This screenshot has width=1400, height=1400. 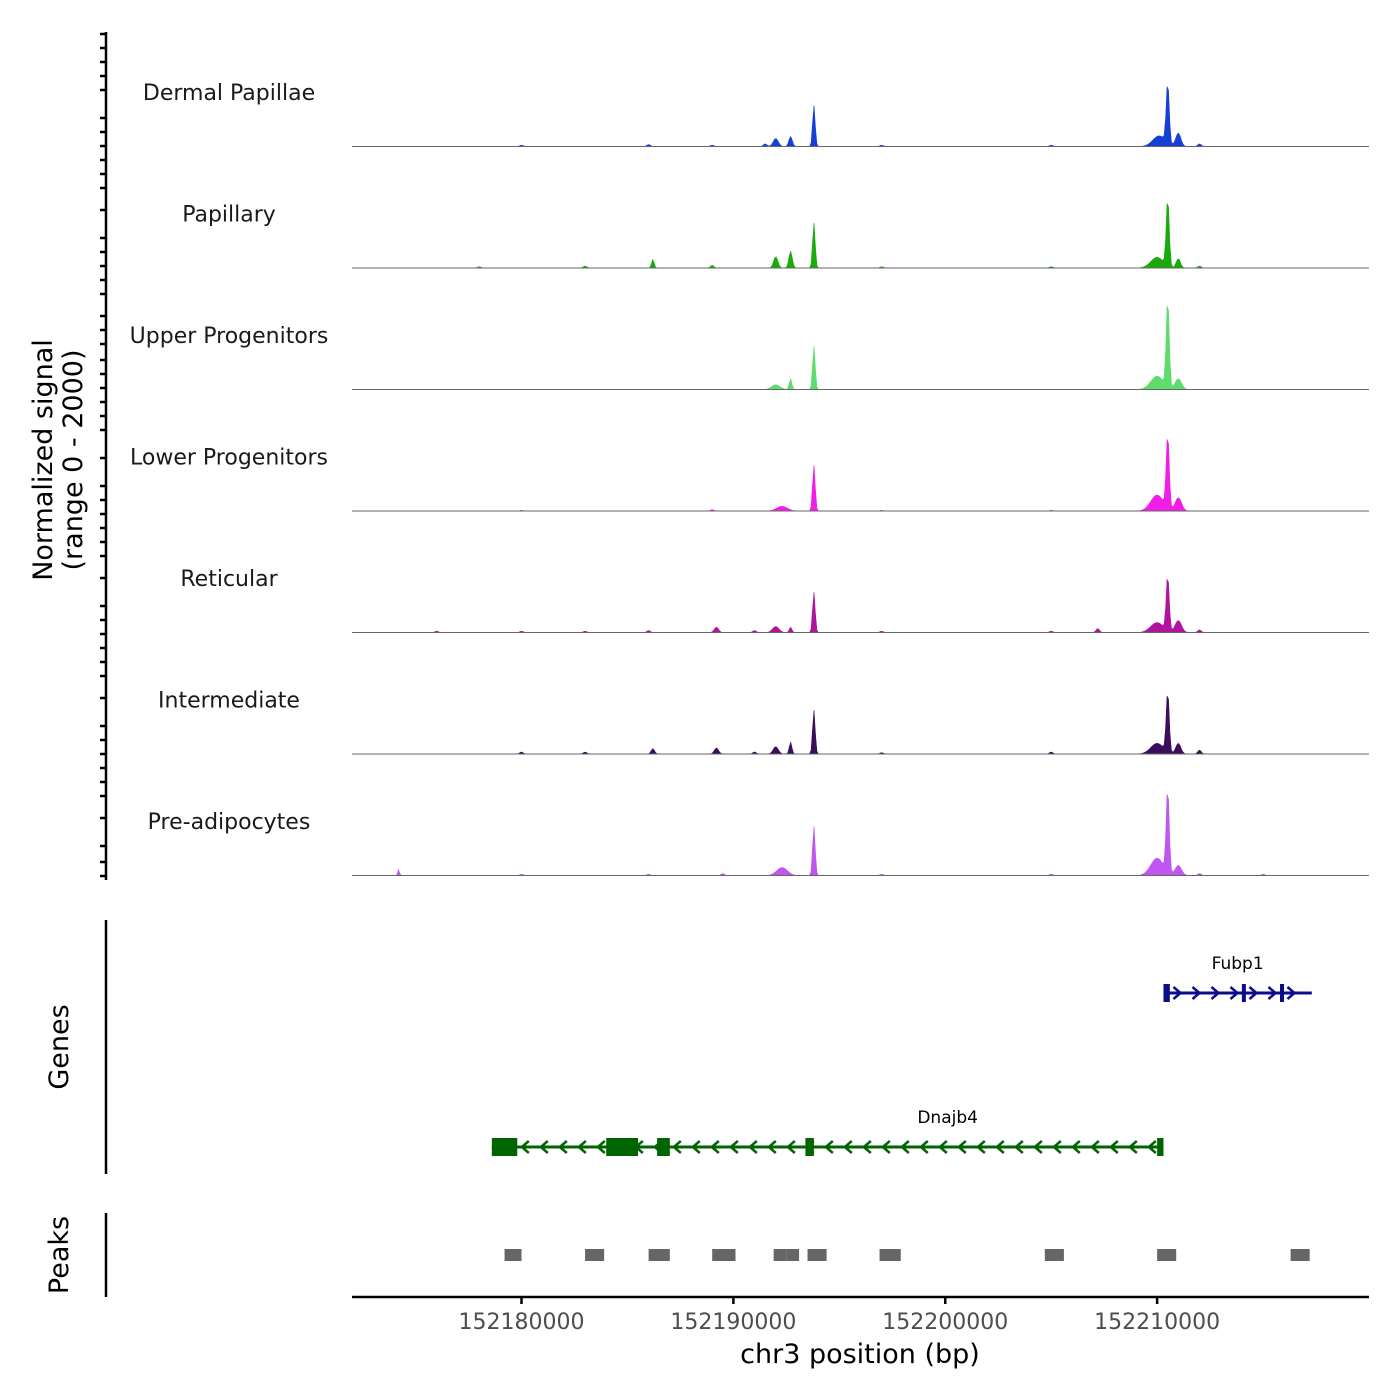 I want to click on coverage-y-axis-ticks, so click(x=103, y=455).